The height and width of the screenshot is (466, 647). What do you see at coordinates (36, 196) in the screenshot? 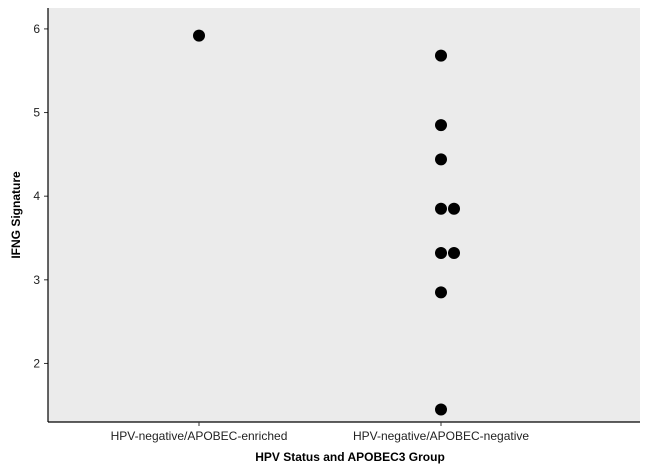
I see `y-tick-label: 4` at bounding box center [36, 196].